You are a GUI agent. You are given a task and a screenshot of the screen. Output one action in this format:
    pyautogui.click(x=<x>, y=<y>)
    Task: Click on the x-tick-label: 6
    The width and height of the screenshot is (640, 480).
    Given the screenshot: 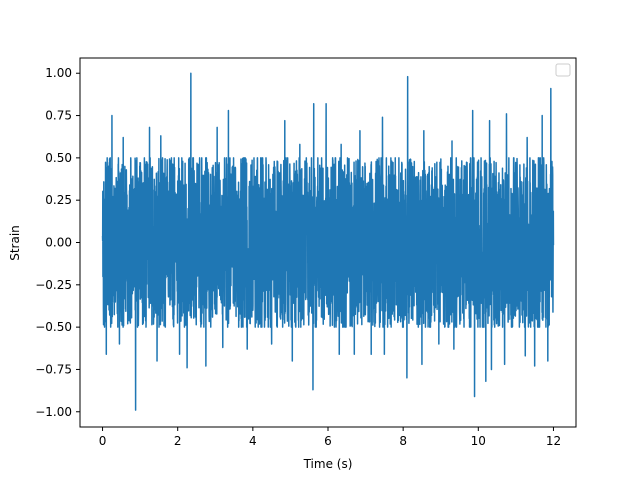 What is the action you would take?
    pyautogui.click(x=328, y=441)
    